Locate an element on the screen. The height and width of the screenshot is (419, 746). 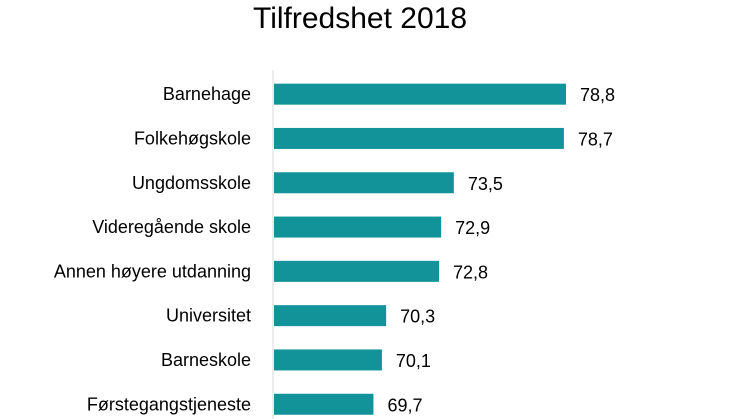
category-label: Universitet is located at coordinates (208, 316).